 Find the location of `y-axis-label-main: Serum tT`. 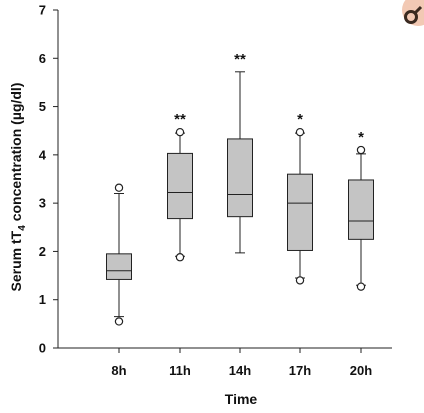

y-axis-label-main: Serum tT is located at coordinates (16, 260).